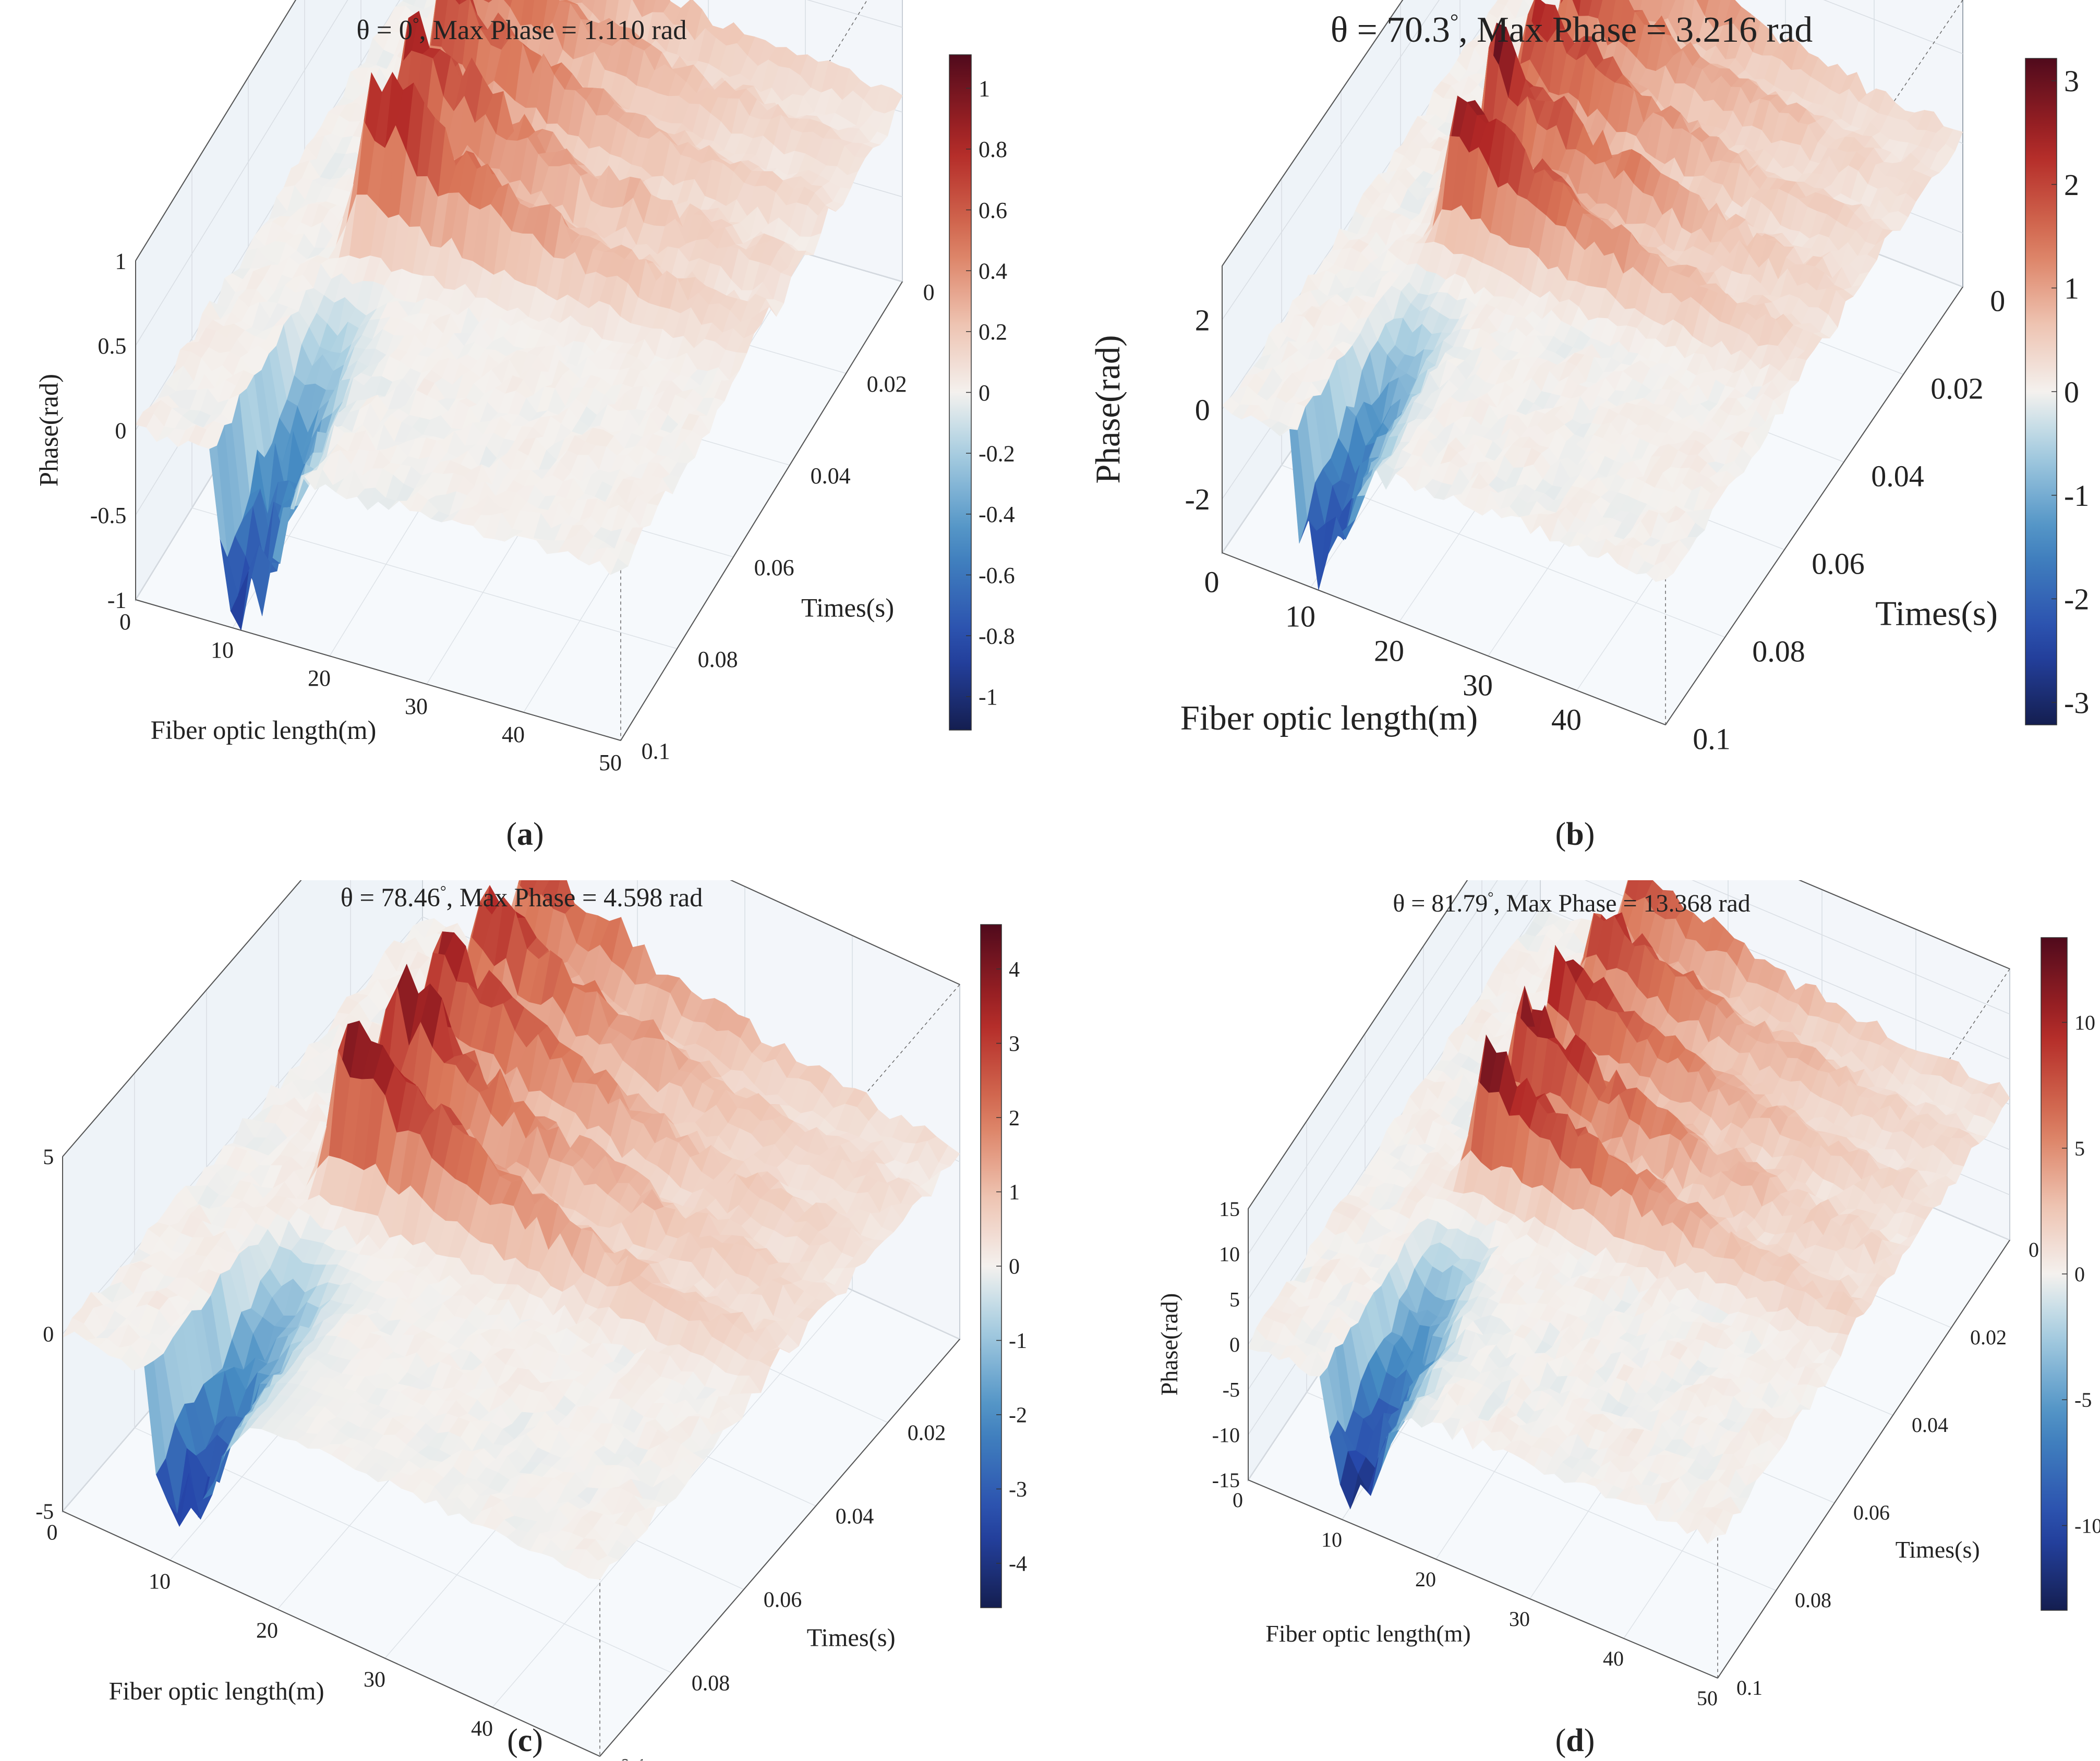 Image resolution: width=2100 pixels, height=1761 pixels. I want to click on z-tick-label: 2, so click(1202, 320).